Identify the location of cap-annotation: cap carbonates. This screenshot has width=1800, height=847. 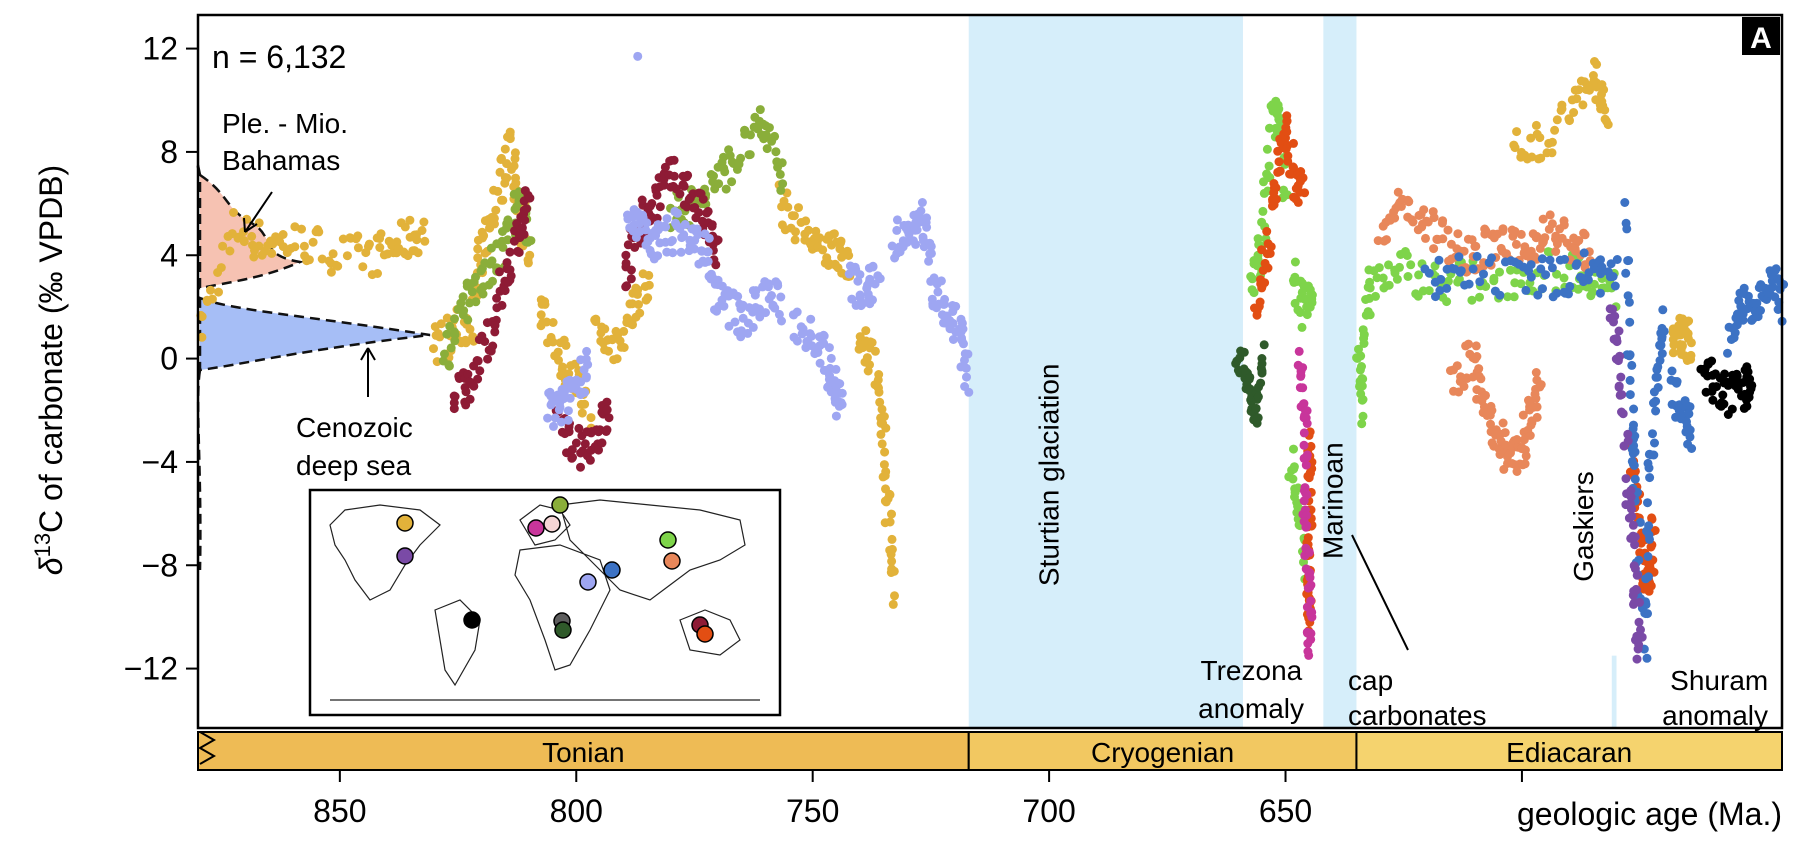
(1417, 698).